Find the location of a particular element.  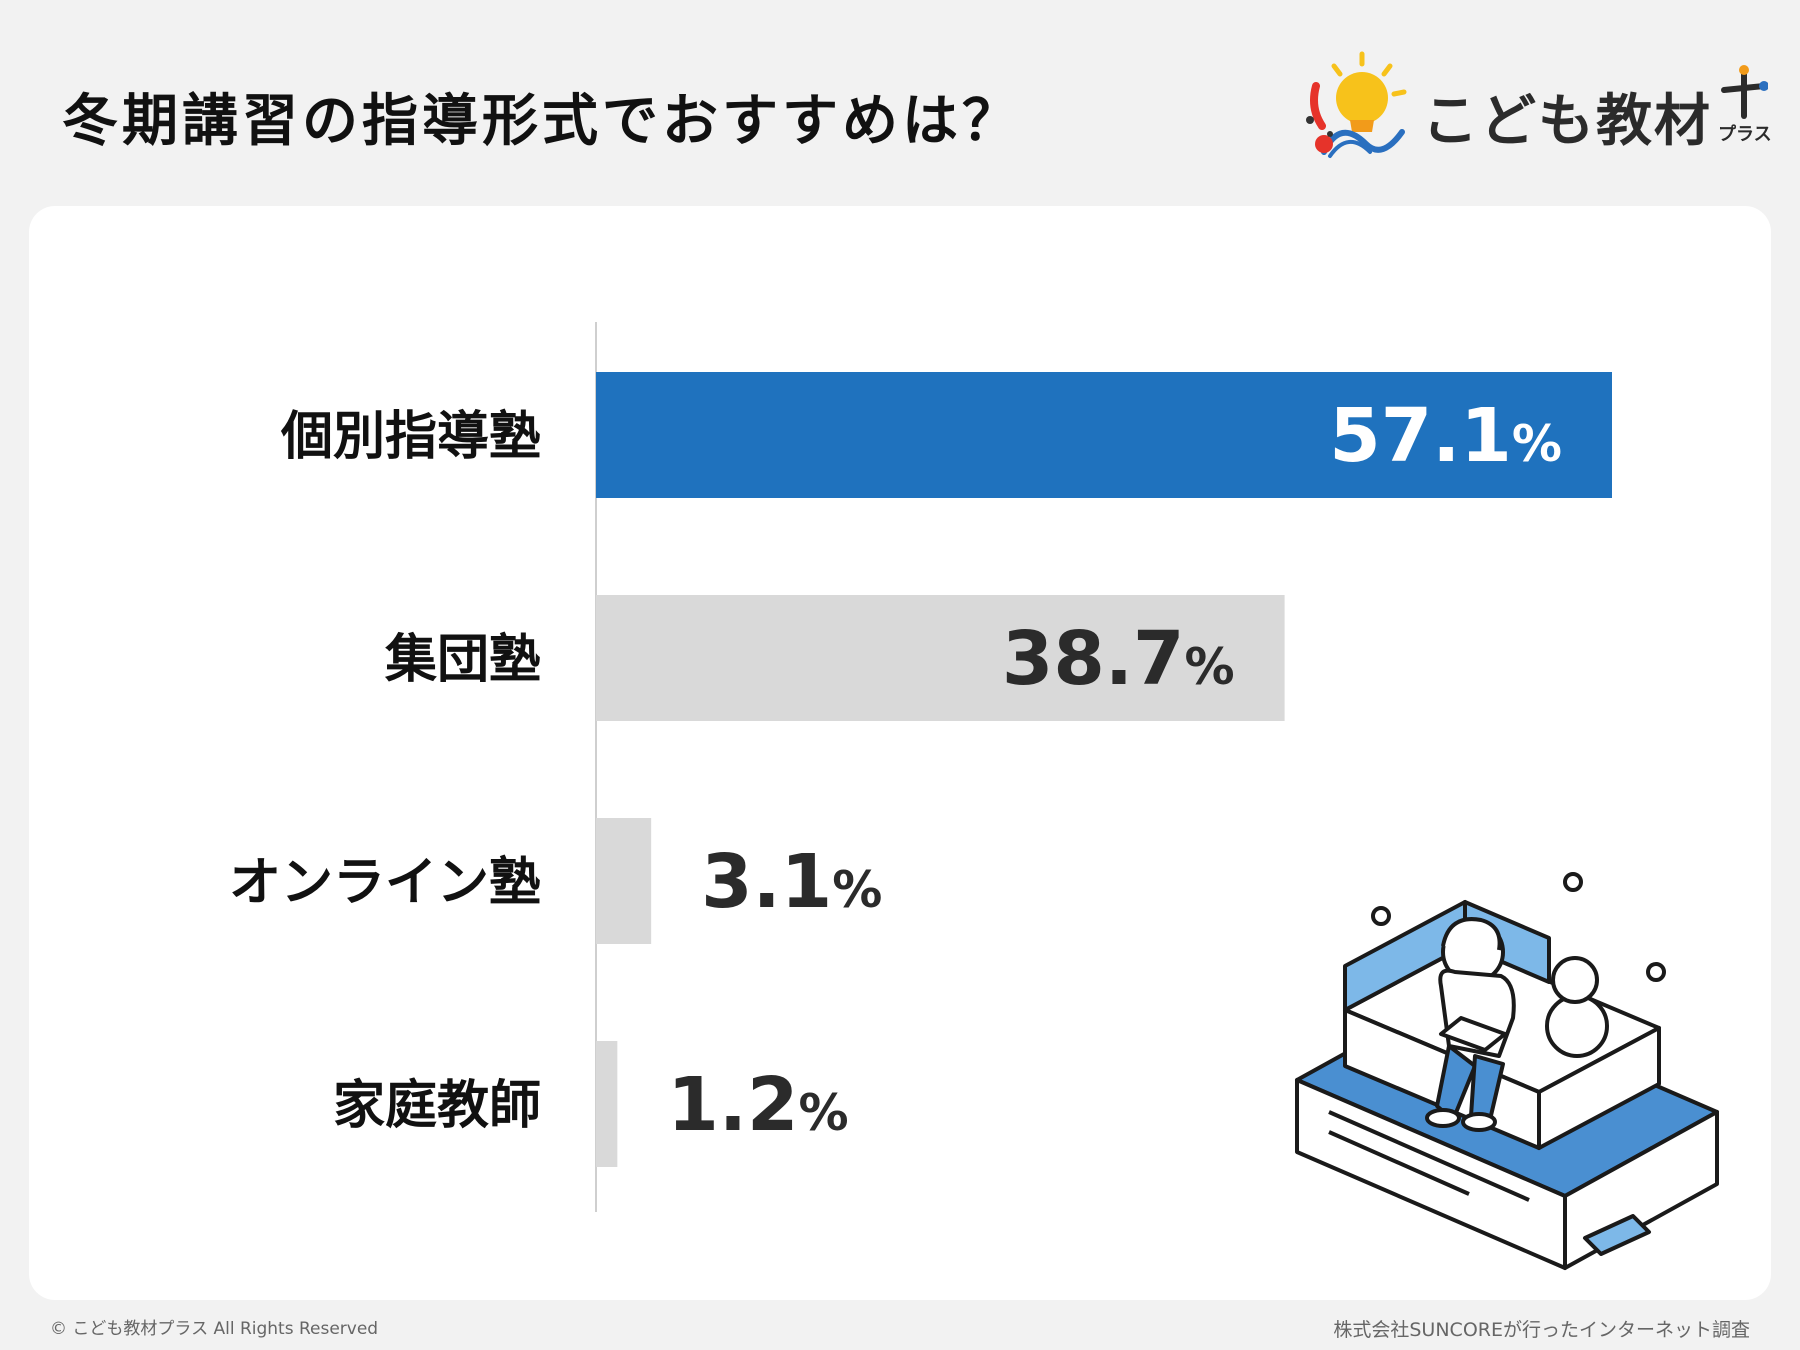

category-label: オンライン塾 is located at coordinates (385, 883).